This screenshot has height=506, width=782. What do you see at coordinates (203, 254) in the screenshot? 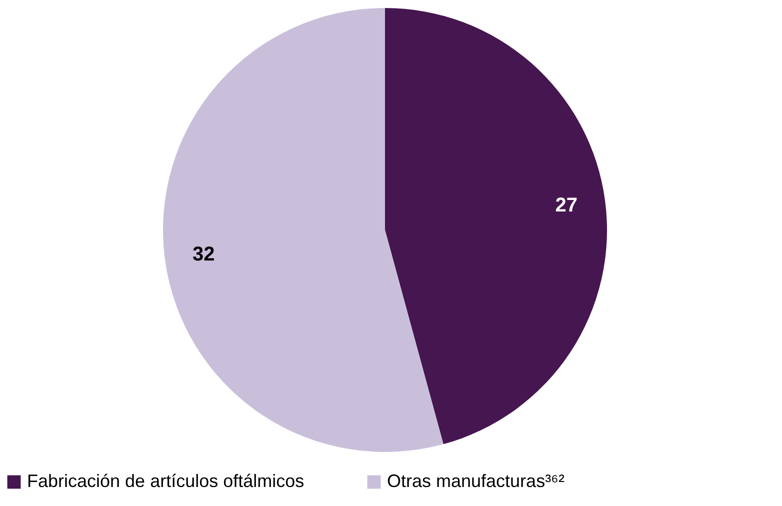
I see `data-label: 32` at bounding box center [203, 254].